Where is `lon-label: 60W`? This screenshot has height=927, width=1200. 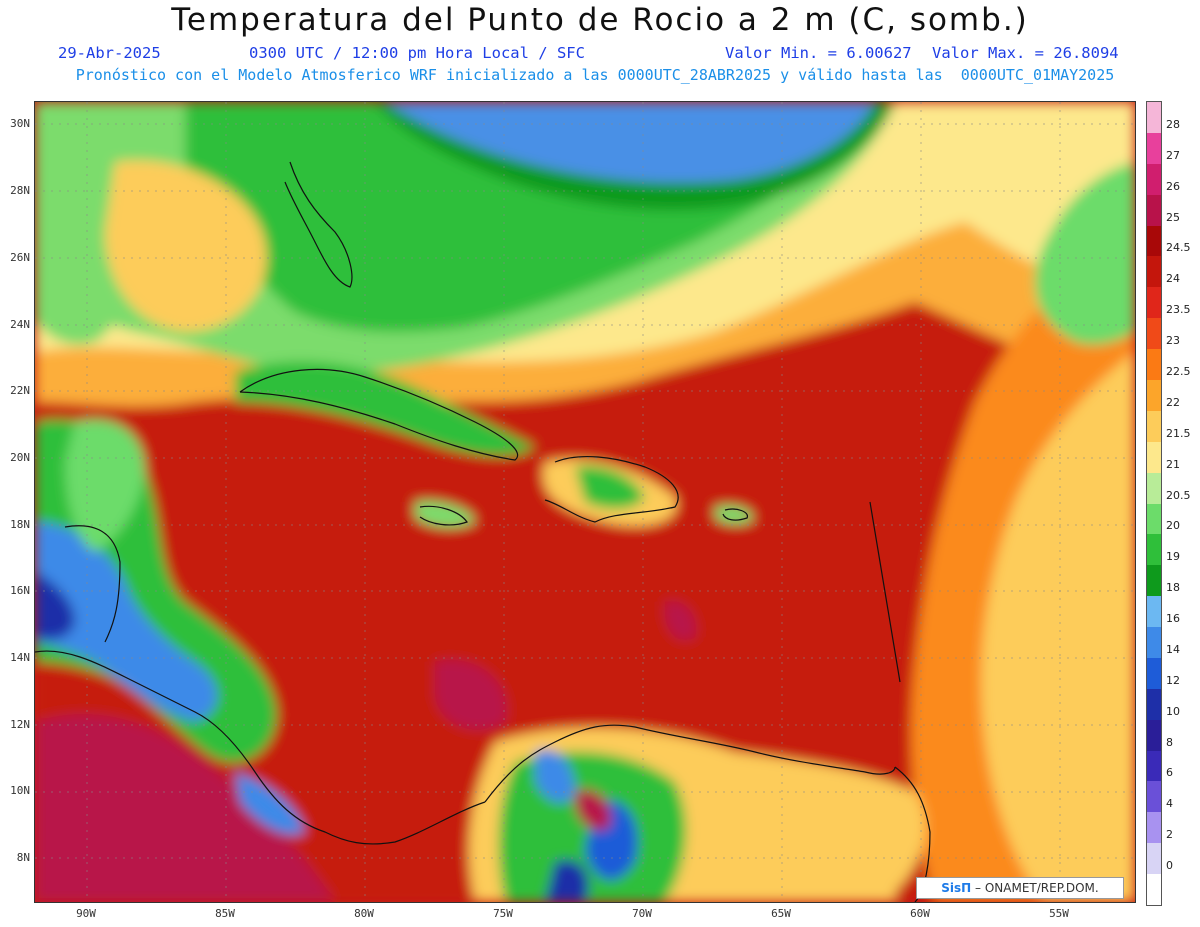 lon-label: 60W is located at coordinates (920, 913).